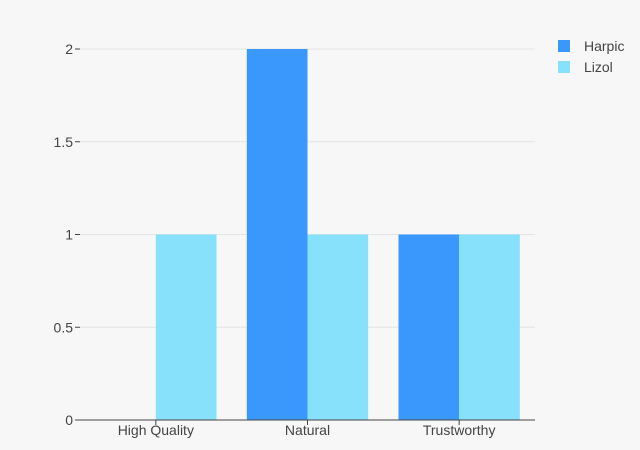  What do you see at coordinates (64, 142) in the screenshot?
I see `y-tick-label: 1.5` at bounding box center [64, 142].